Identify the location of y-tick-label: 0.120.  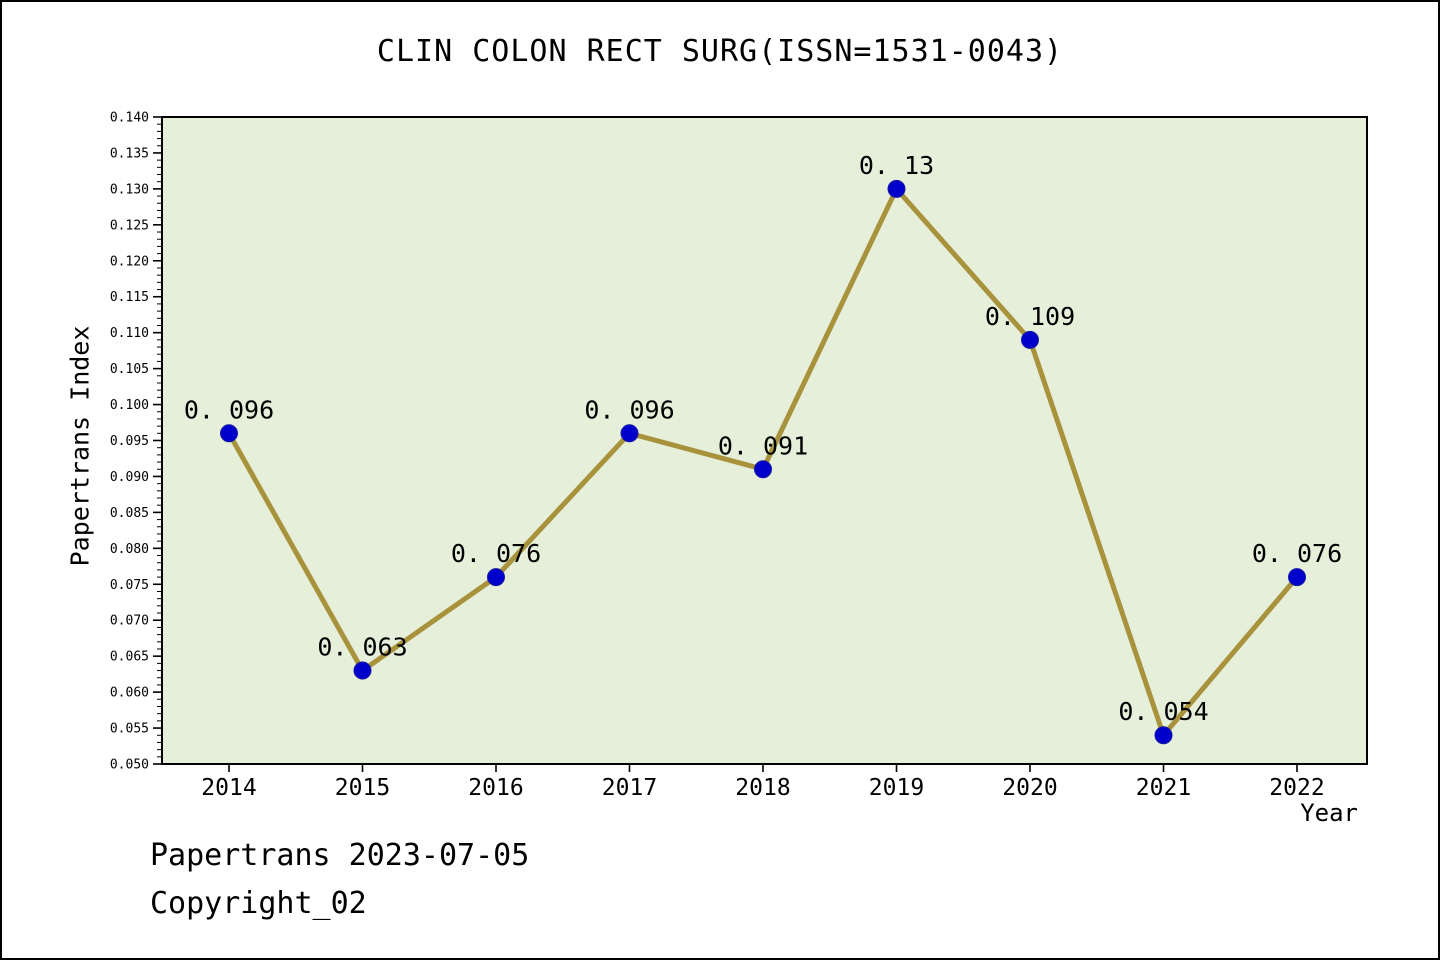
(129, 261).